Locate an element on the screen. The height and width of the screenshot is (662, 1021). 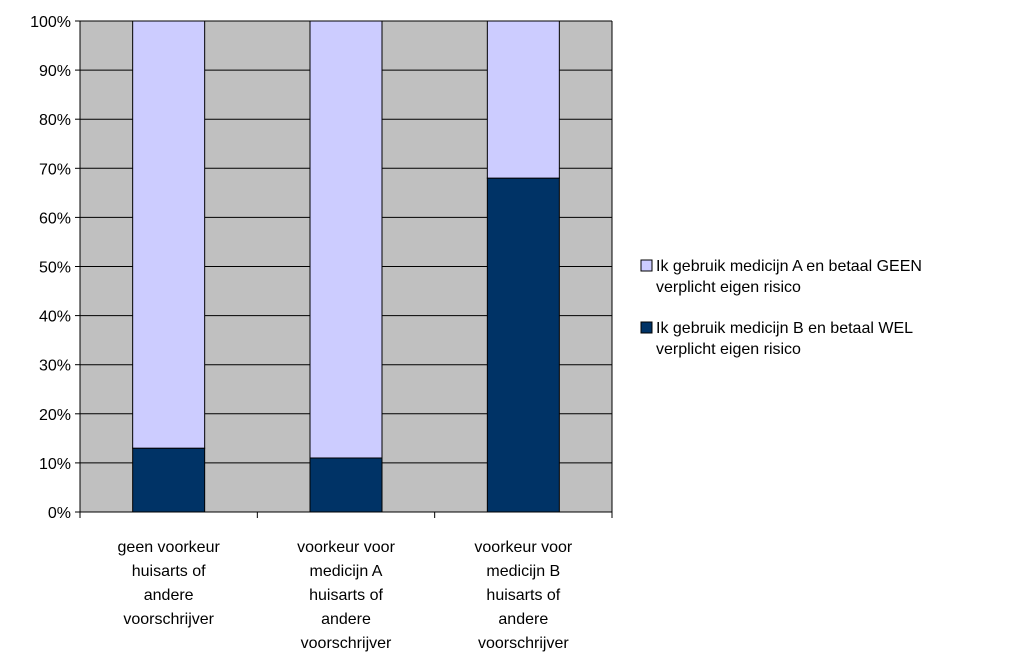
y-tick-label: 80% is located at coordinates (55, 120).